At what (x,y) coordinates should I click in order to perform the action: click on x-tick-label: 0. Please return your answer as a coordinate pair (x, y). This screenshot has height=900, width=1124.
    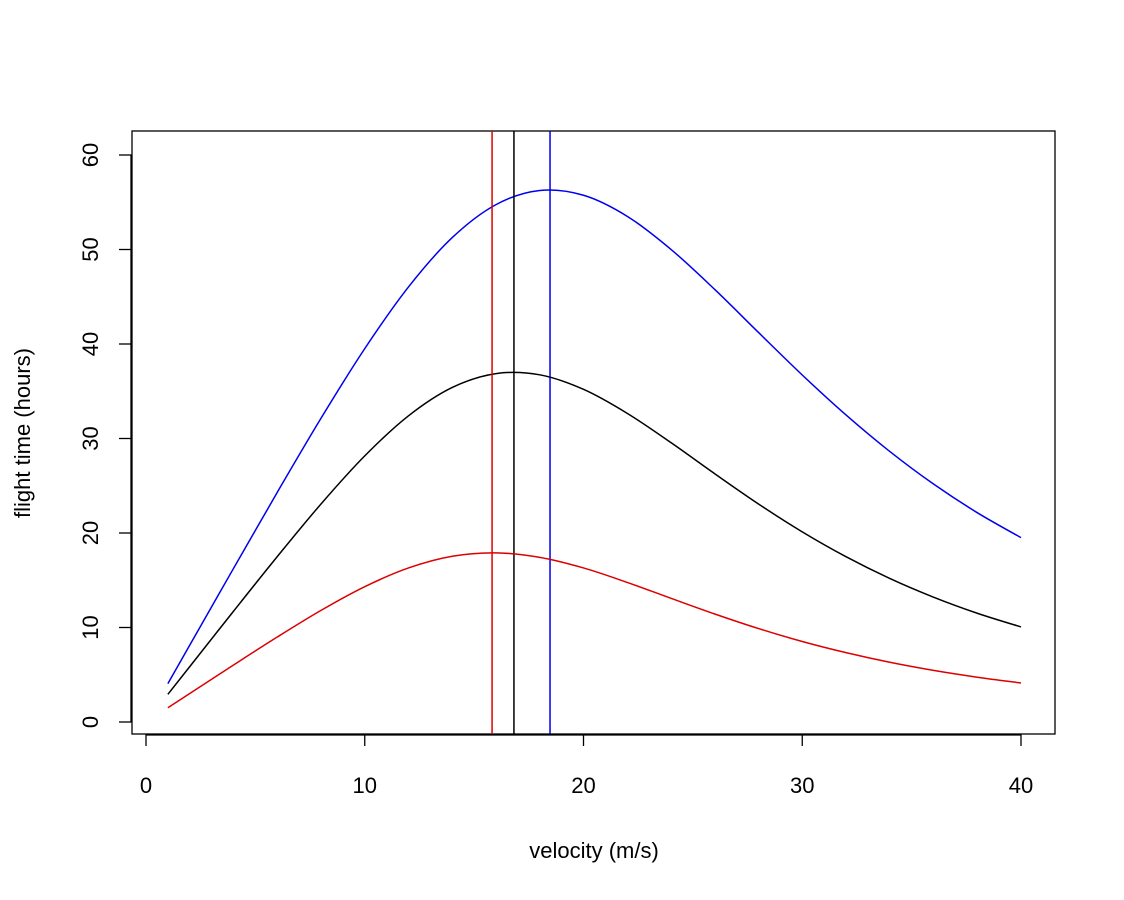
    Looking at the image, I should click on (146, 785).